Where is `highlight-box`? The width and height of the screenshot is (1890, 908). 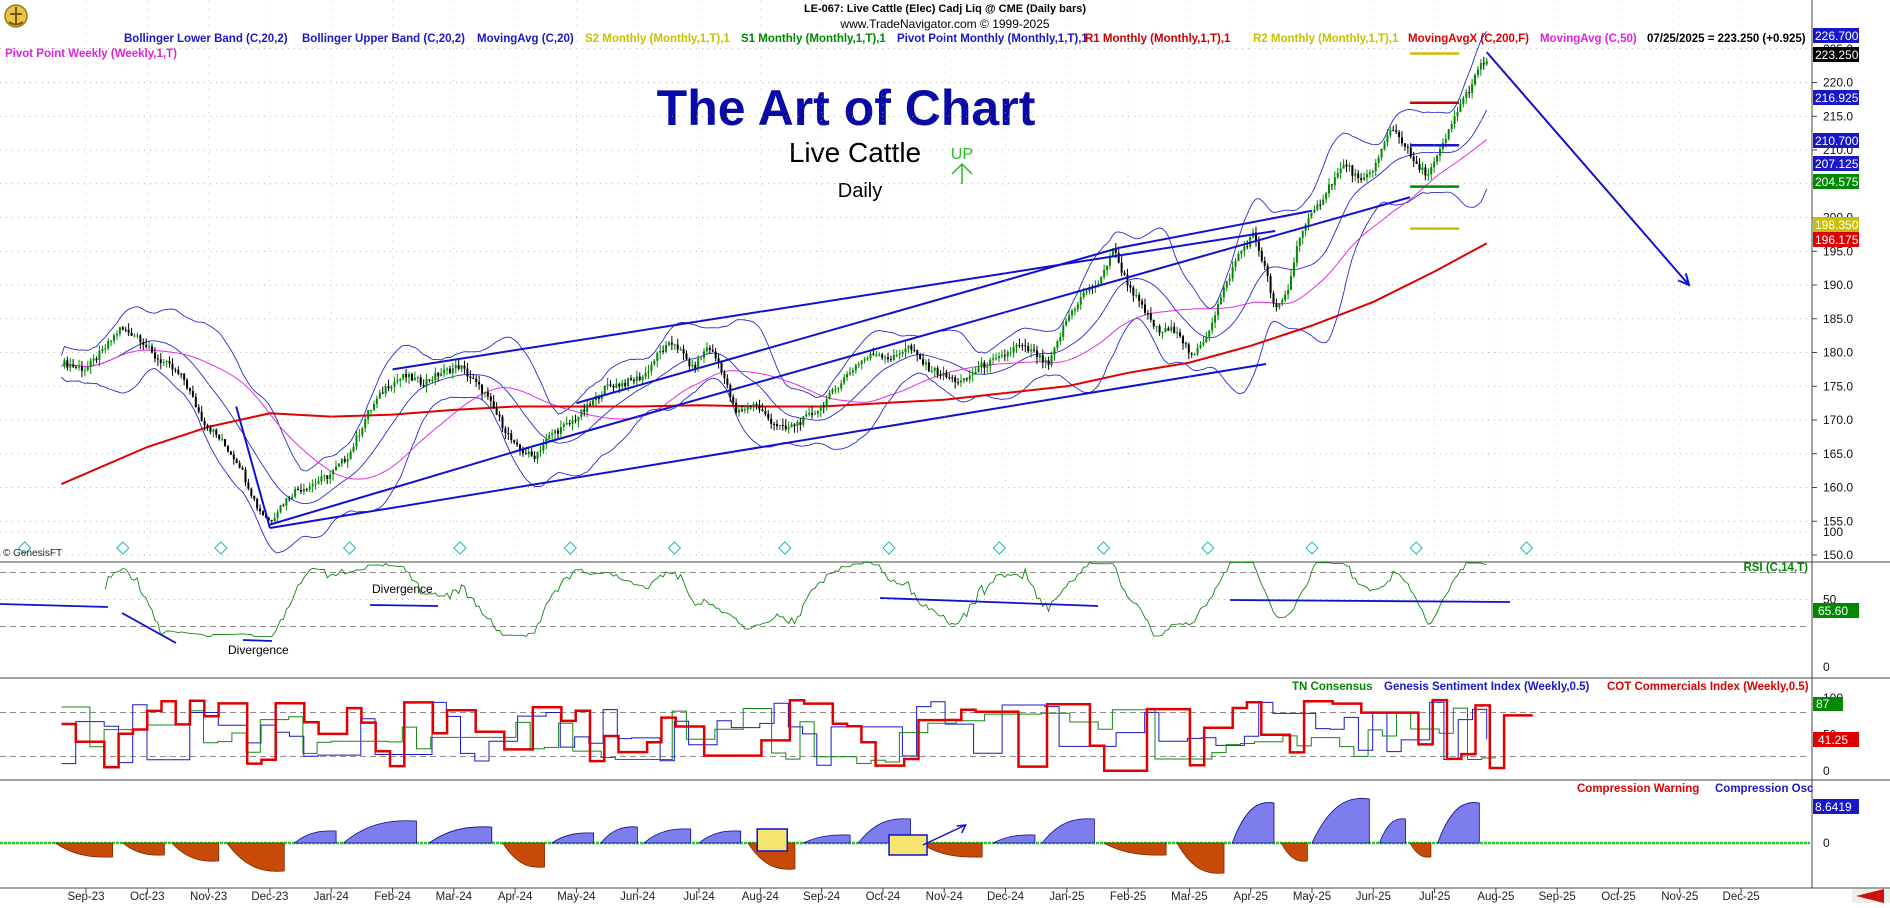
highlight-box is located at coordinates (772, 840).